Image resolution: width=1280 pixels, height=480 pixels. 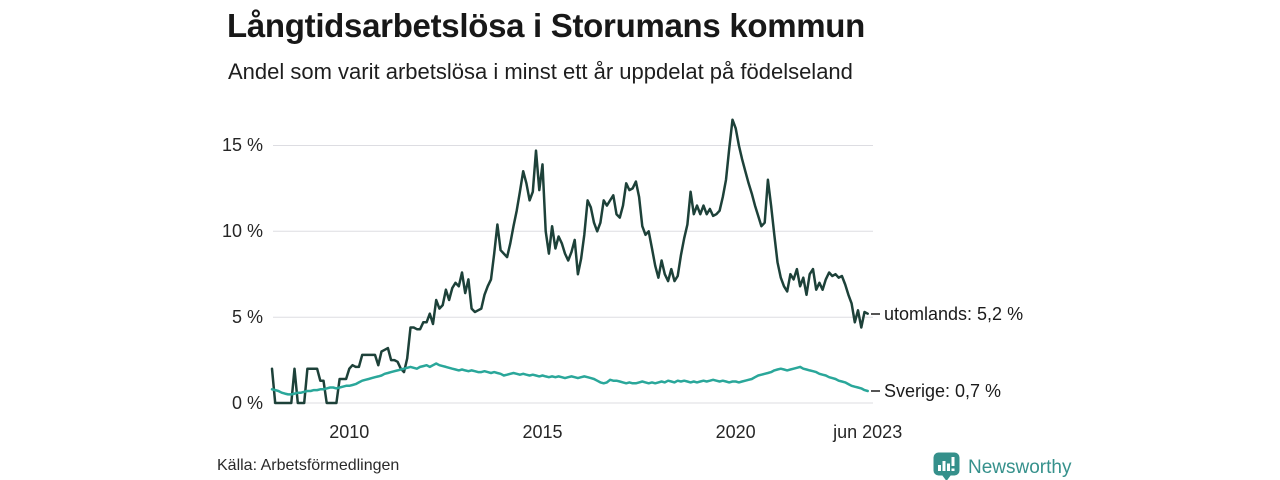 I want to click on brand-logo: Newsworthy, so click(x=1002, y=466).